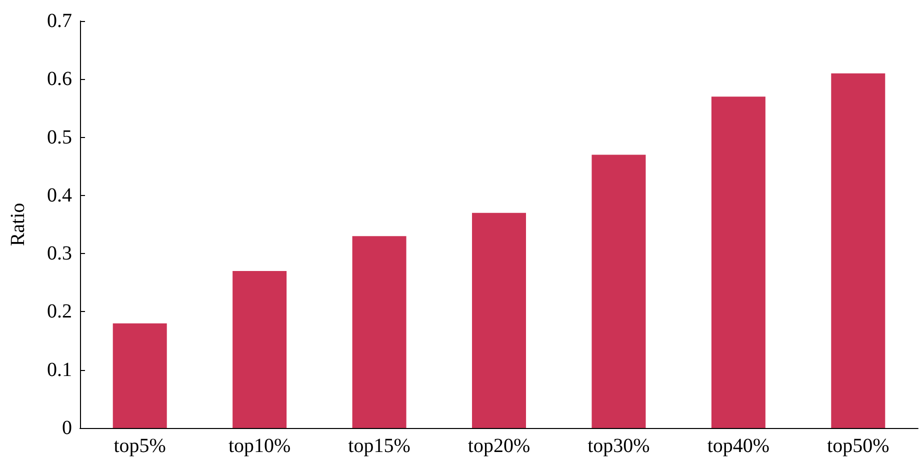  Describe the element at coordinates (619, 446) in the screenshot. I see `x-tick-label: top30%` at that location.